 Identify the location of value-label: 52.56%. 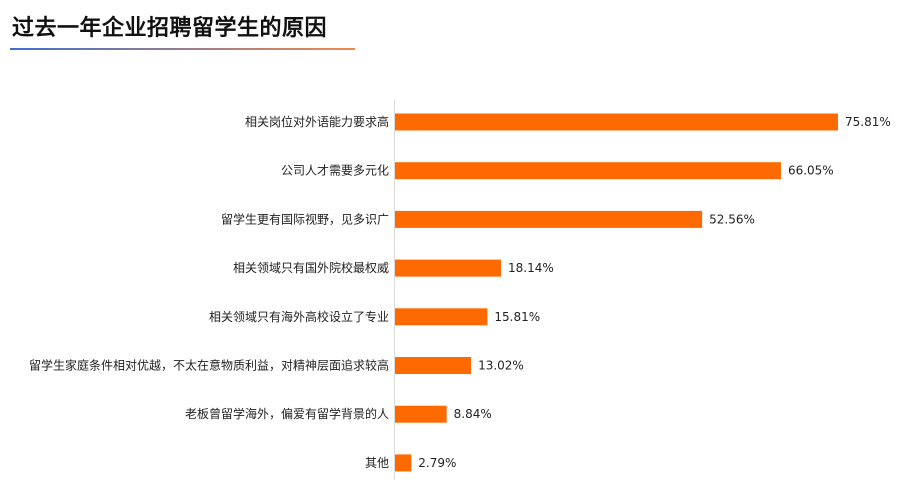
(732, 219).